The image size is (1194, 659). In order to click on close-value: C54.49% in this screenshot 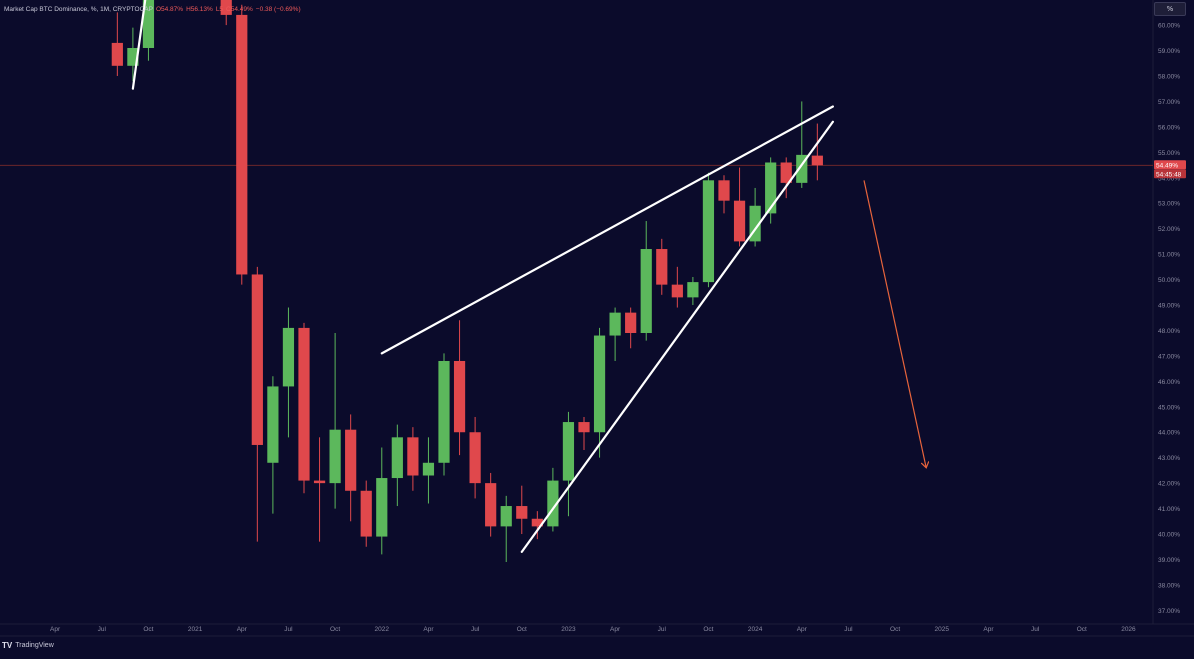, I will do `click(239, 9)`.